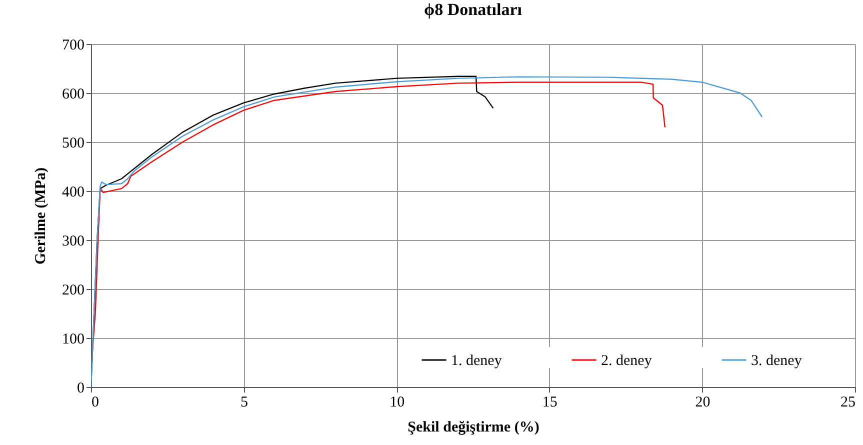  Describe the element at coordinates (476, 361) in the screenshot. I see `legend-label: 1. deney` at that location.